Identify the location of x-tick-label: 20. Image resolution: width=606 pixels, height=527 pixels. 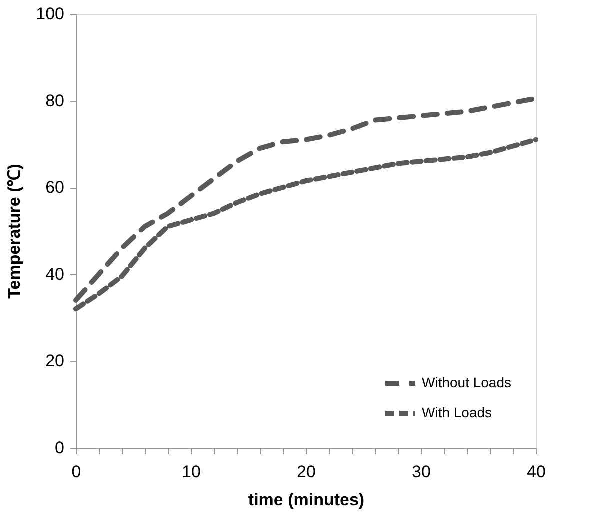
(306, 472).